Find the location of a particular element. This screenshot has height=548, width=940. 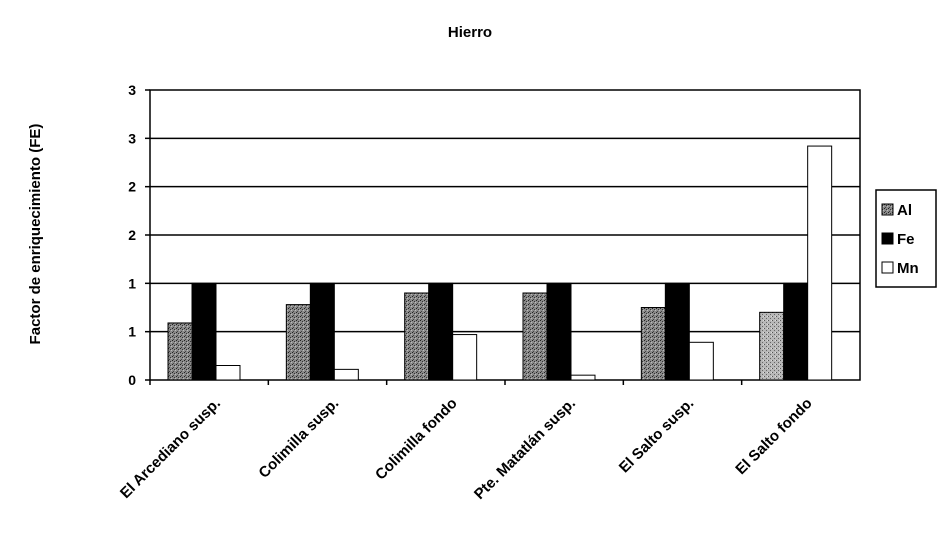

x-category-label: Colimilla fondo is located at coordinates (416, 439).